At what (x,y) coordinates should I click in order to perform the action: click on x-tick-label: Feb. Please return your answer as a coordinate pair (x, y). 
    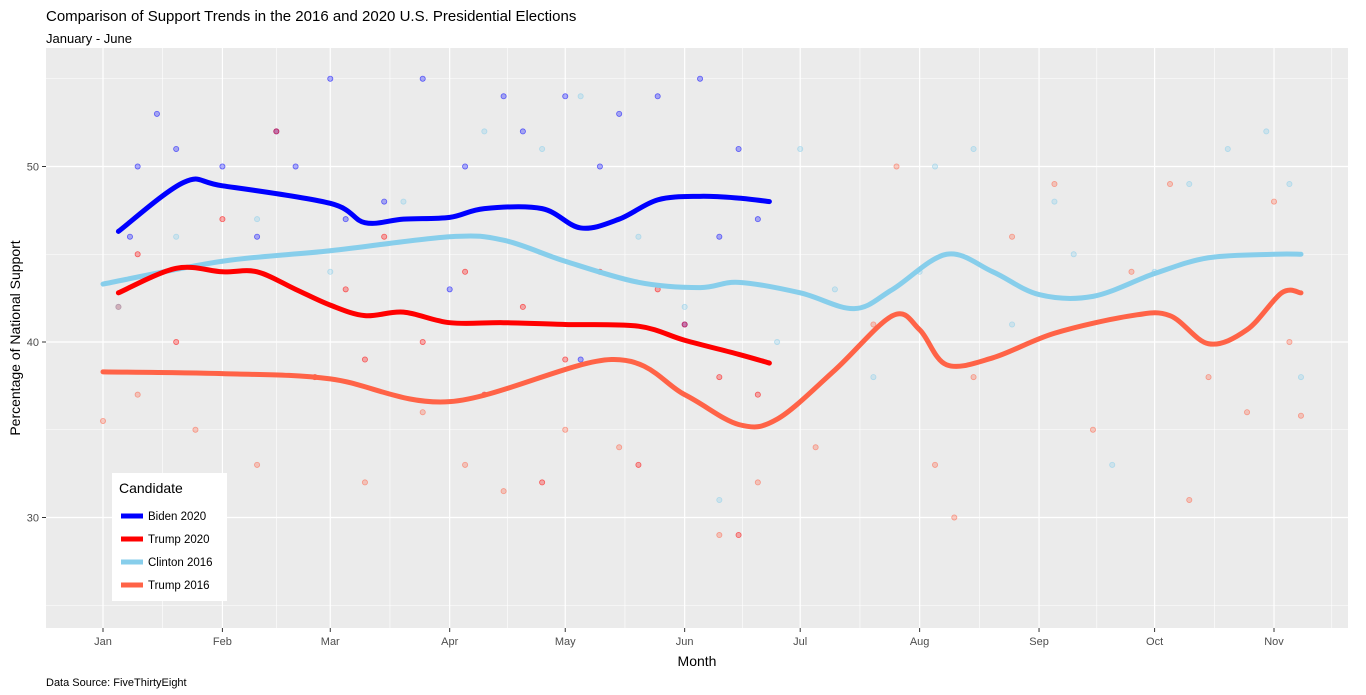
    Looking at the image, I should click on (222, 642).